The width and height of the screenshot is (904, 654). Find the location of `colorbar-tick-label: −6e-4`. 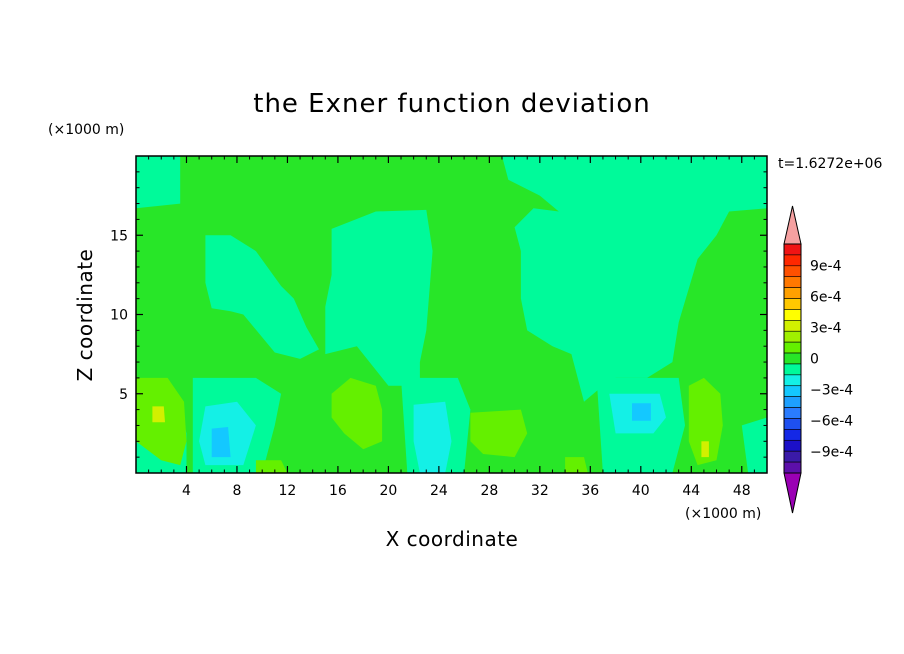

colorbar-tick-label: −6e-4 is located at coordinates (831, 422).